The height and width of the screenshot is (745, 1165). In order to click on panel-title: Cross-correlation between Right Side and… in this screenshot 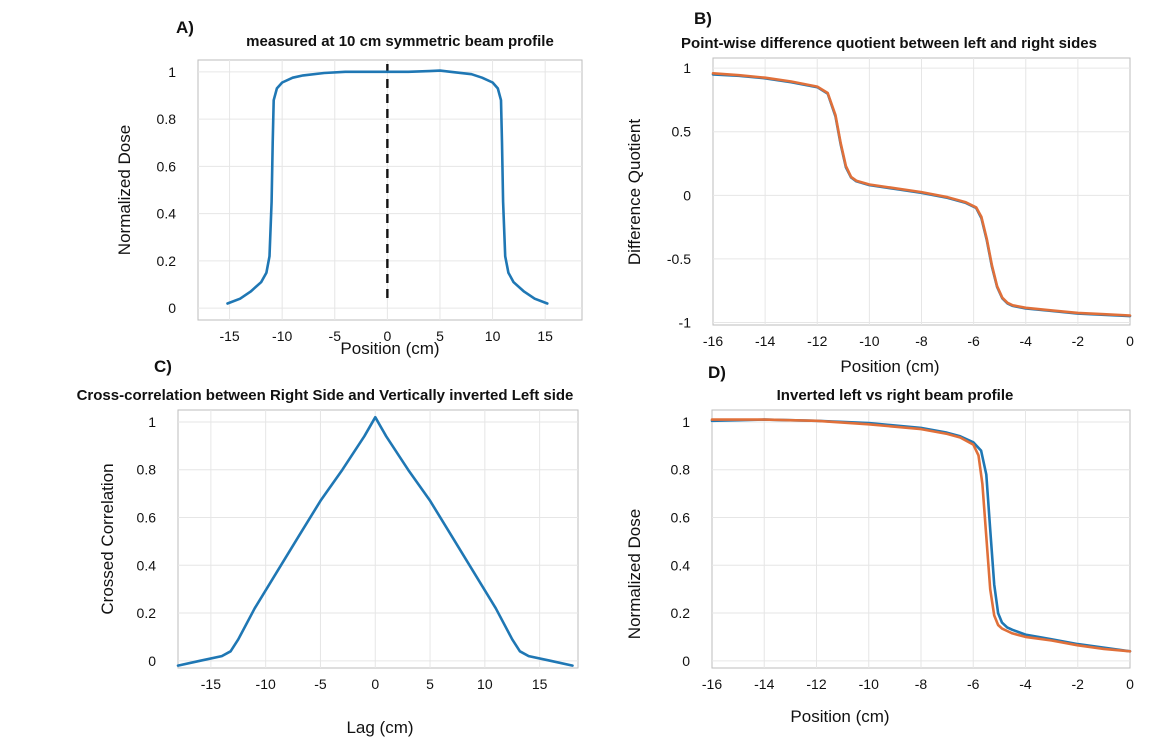, I will do `click(325, 395)`.